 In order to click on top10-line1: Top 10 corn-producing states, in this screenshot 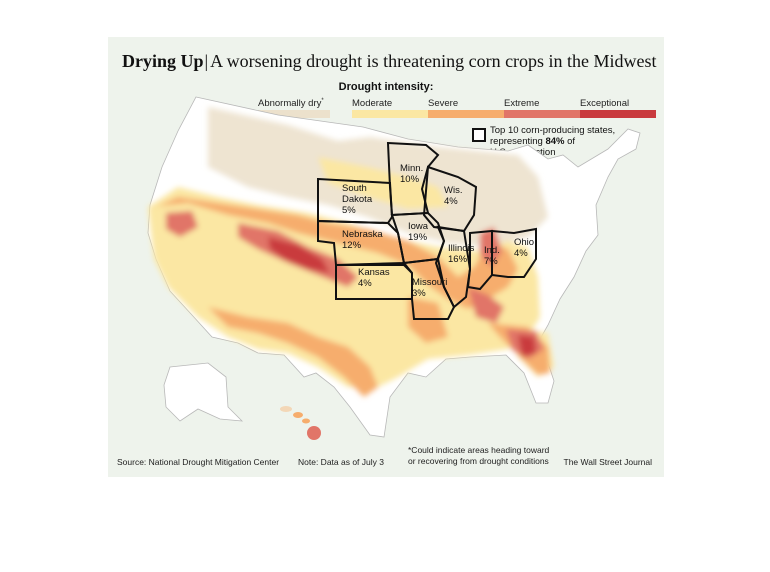, I will do `click(553, 130)`.